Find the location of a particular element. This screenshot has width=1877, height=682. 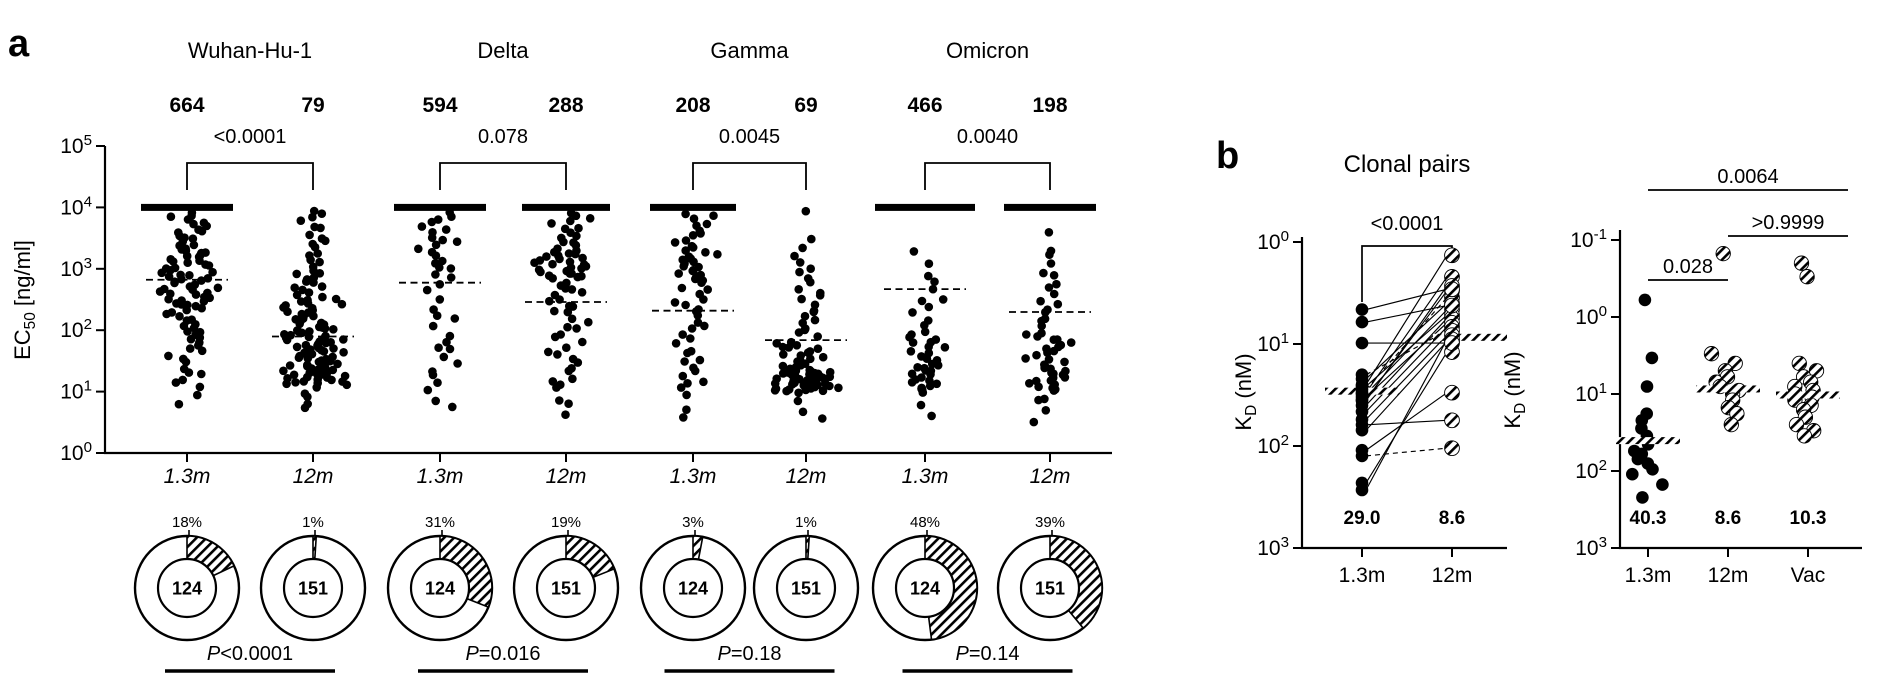

donut-inner-ring is located at coordinates (566, 588).